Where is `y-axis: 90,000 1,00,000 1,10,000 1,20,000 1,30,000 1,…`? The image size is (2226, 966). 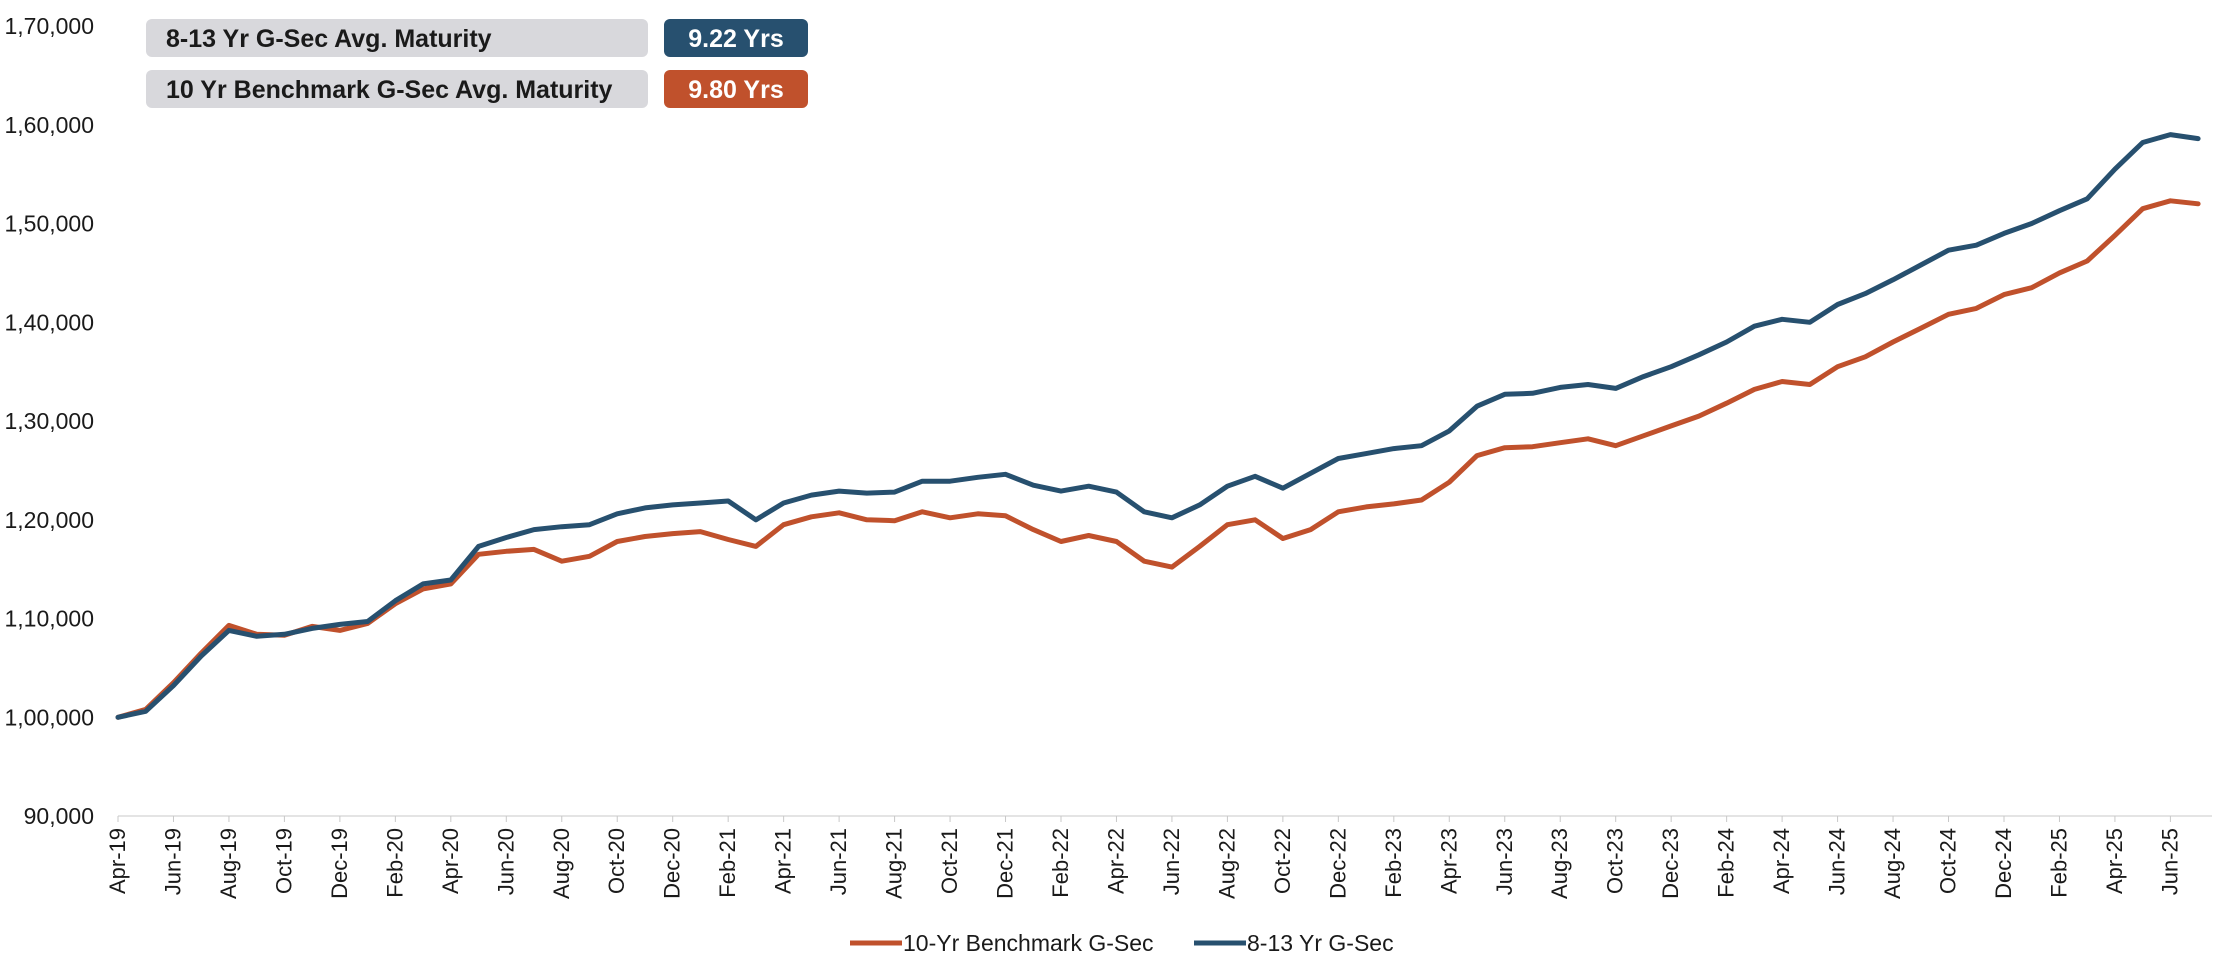 y-axis: 90,000 1,00,000 1,10,000 1,20,000 1,30,000 1,… is located at coordinates (49, 421).